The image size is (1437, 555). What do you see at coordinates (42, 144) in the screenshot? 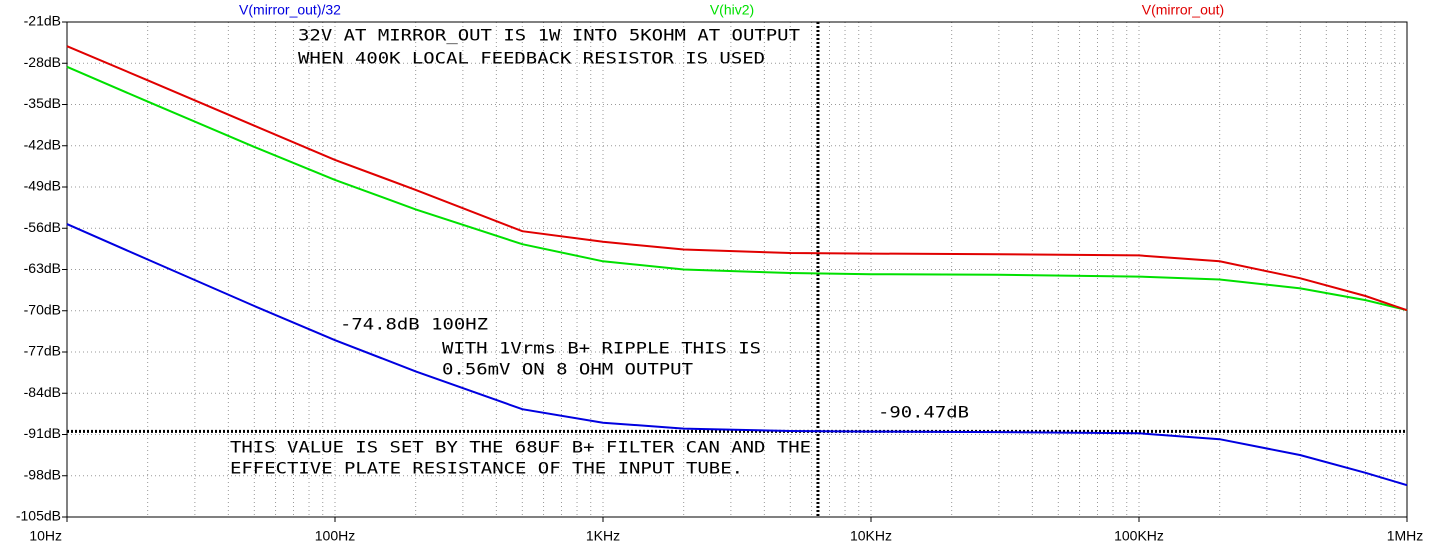
I see `y-tick-label: -42dB` at bounding box center [42, 144].